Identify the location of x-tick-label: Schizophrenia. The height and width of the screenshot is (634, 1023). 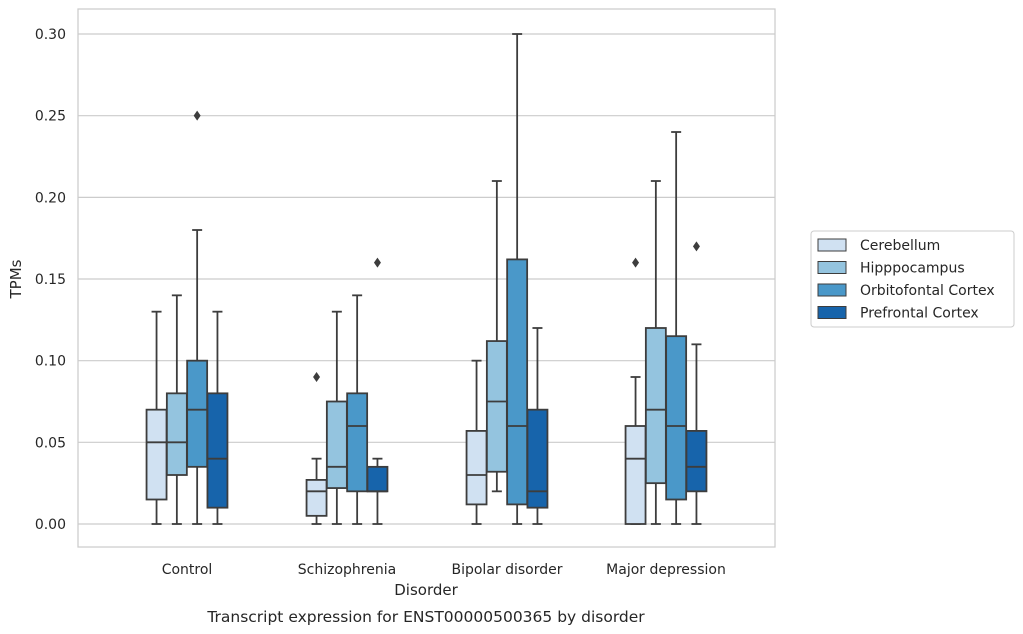
(347, 570).